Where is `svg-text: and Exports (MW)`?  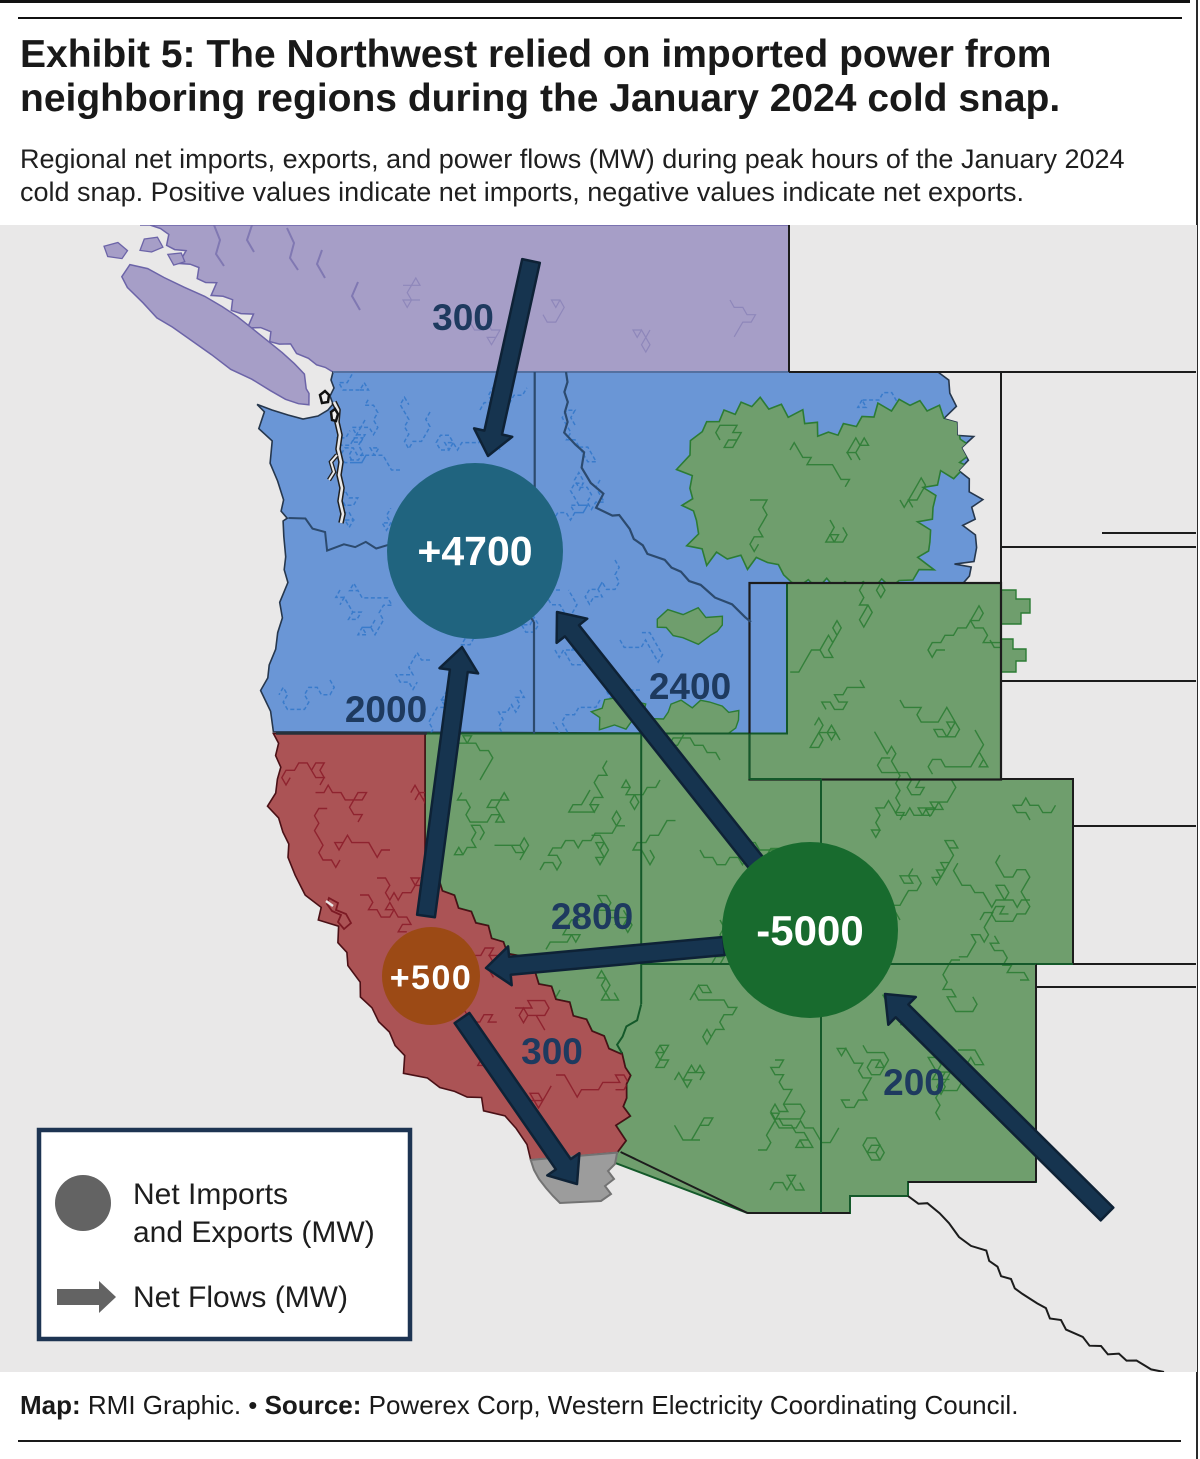 svg-text: and Exports (MW) is located at coordinates (254, 1232).